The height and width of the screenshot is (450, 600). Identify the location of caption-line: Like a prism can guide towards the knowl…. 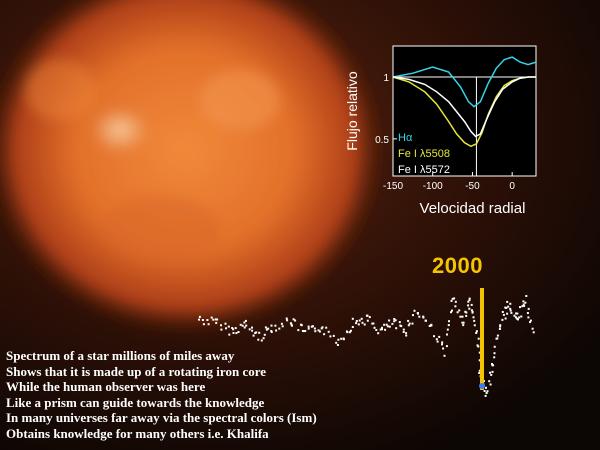
(135, 402).